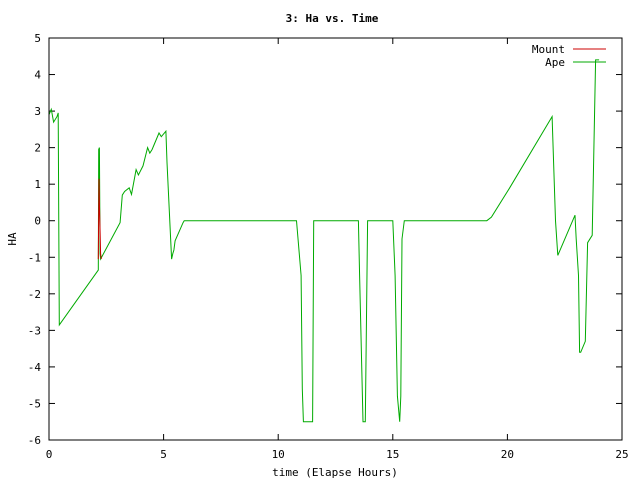 This screenshot has height=480, width=640. I want to click on y-tick-label: 0, so click(37, 221).